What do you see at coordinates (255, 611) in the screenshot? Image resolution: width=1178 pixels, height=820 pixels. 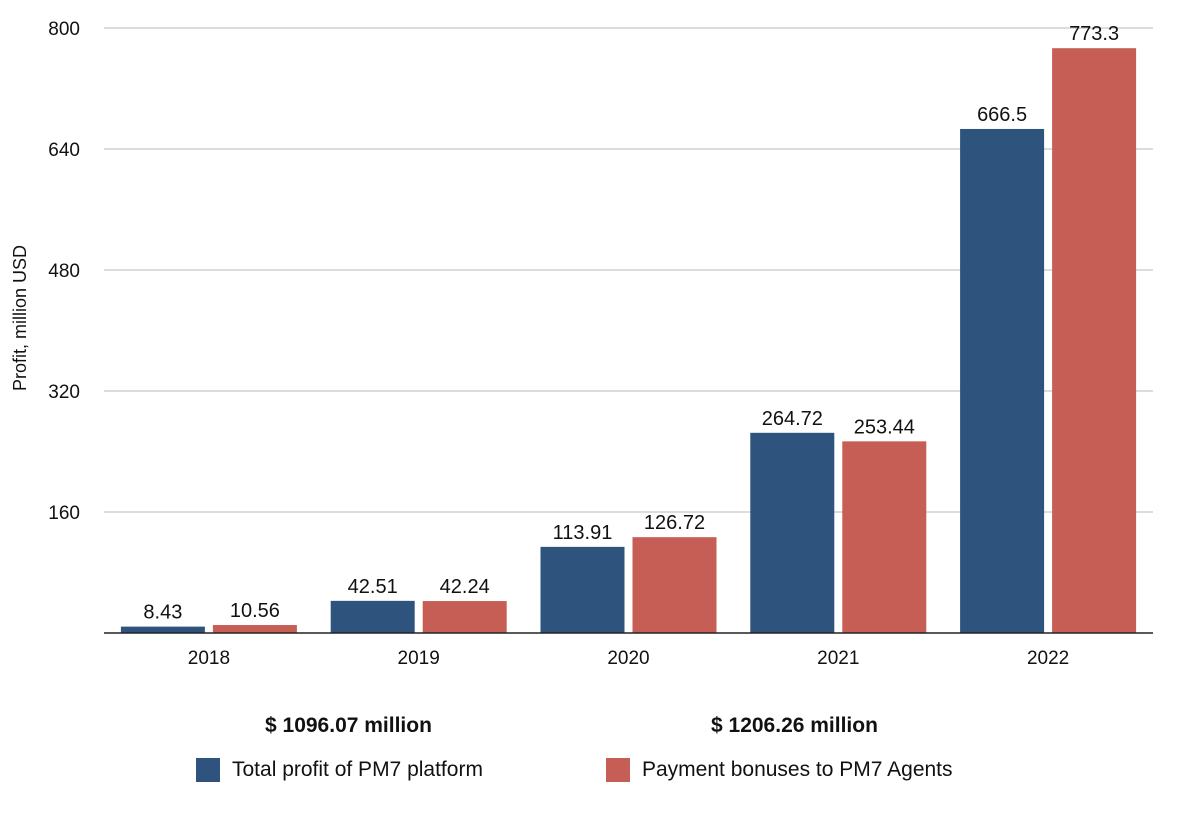 I see `data-label: 10.56` at bounding box center [255, 611].